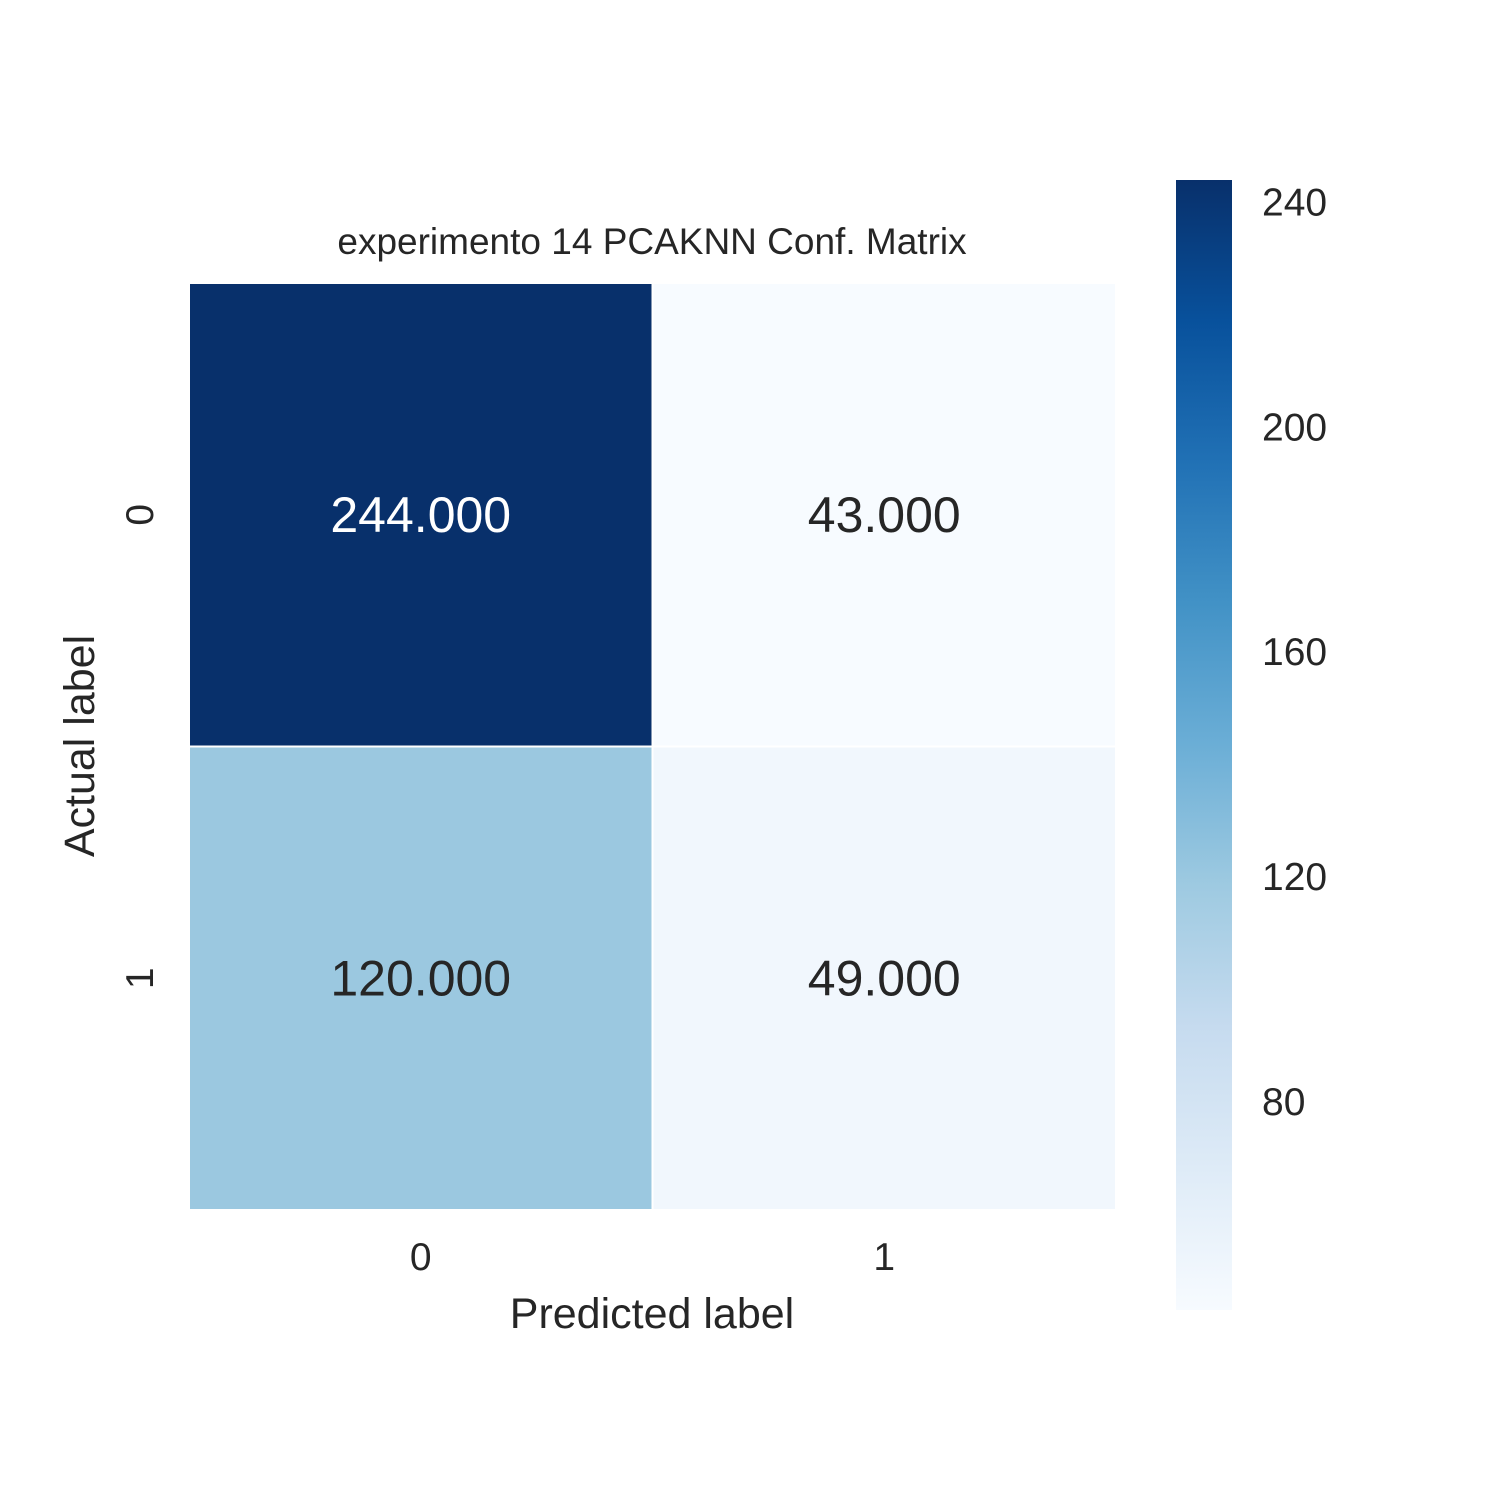 Image resolution: width=1500 pixels, height=1500 pixels. What do you see at coordinates (140, 746) in the screenshot?
I see `y-axis-ticks: 01` at bounding box center [140, 746].